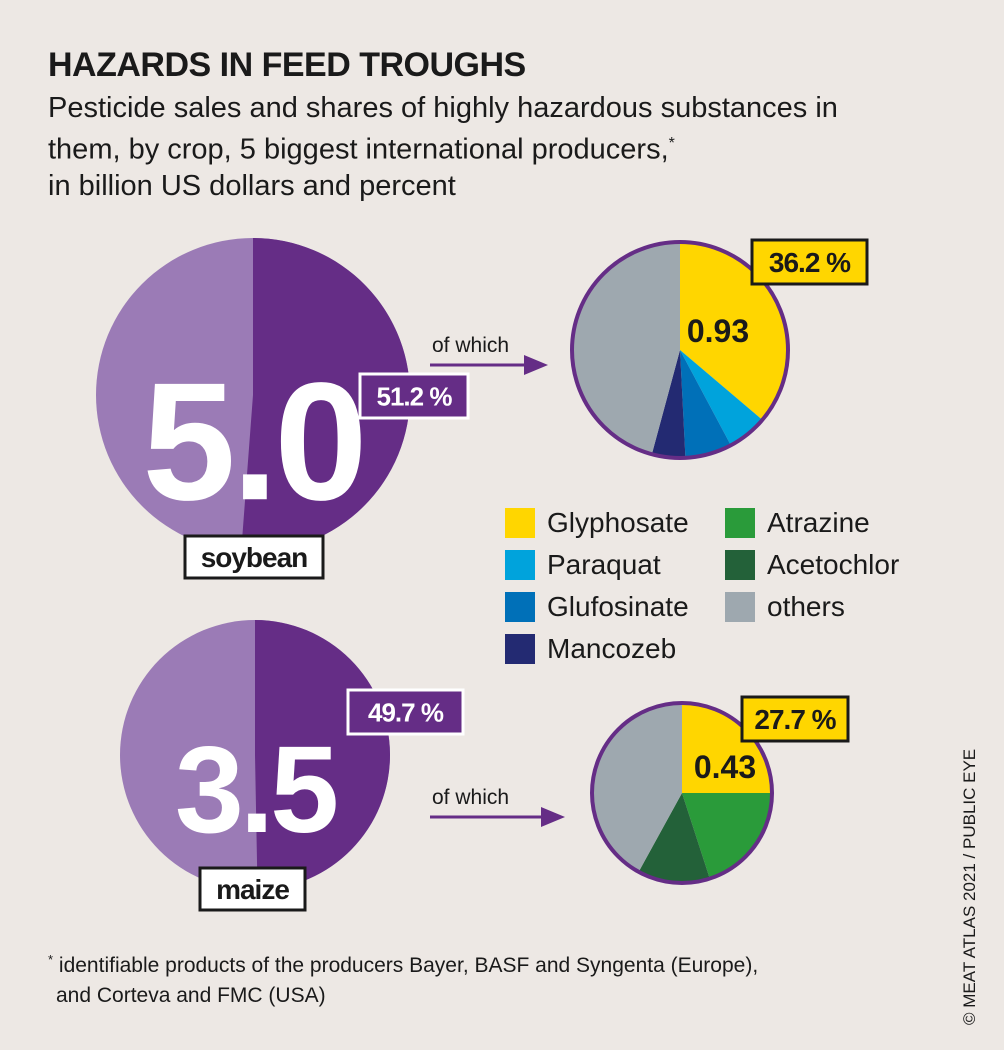  I want to click on legend-item: Acetochlor, so click(825, 565).